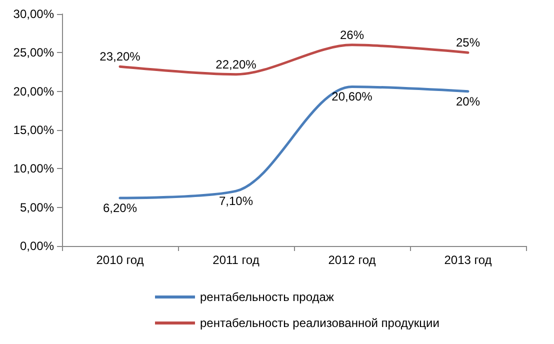  Describe the element at coordinates (352, 35) in the screenshot. I see `data-label: 26%` at that location.